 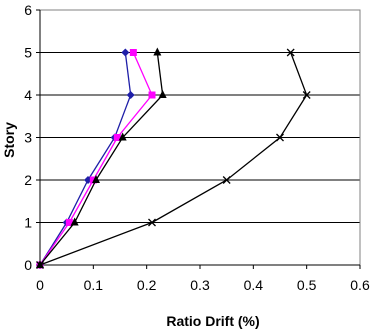 What do you see at coordinates (212, 321) in the screenshot?
I see `x-axis-title: Ratio Drift (%)` at bounding box center [212, 321].